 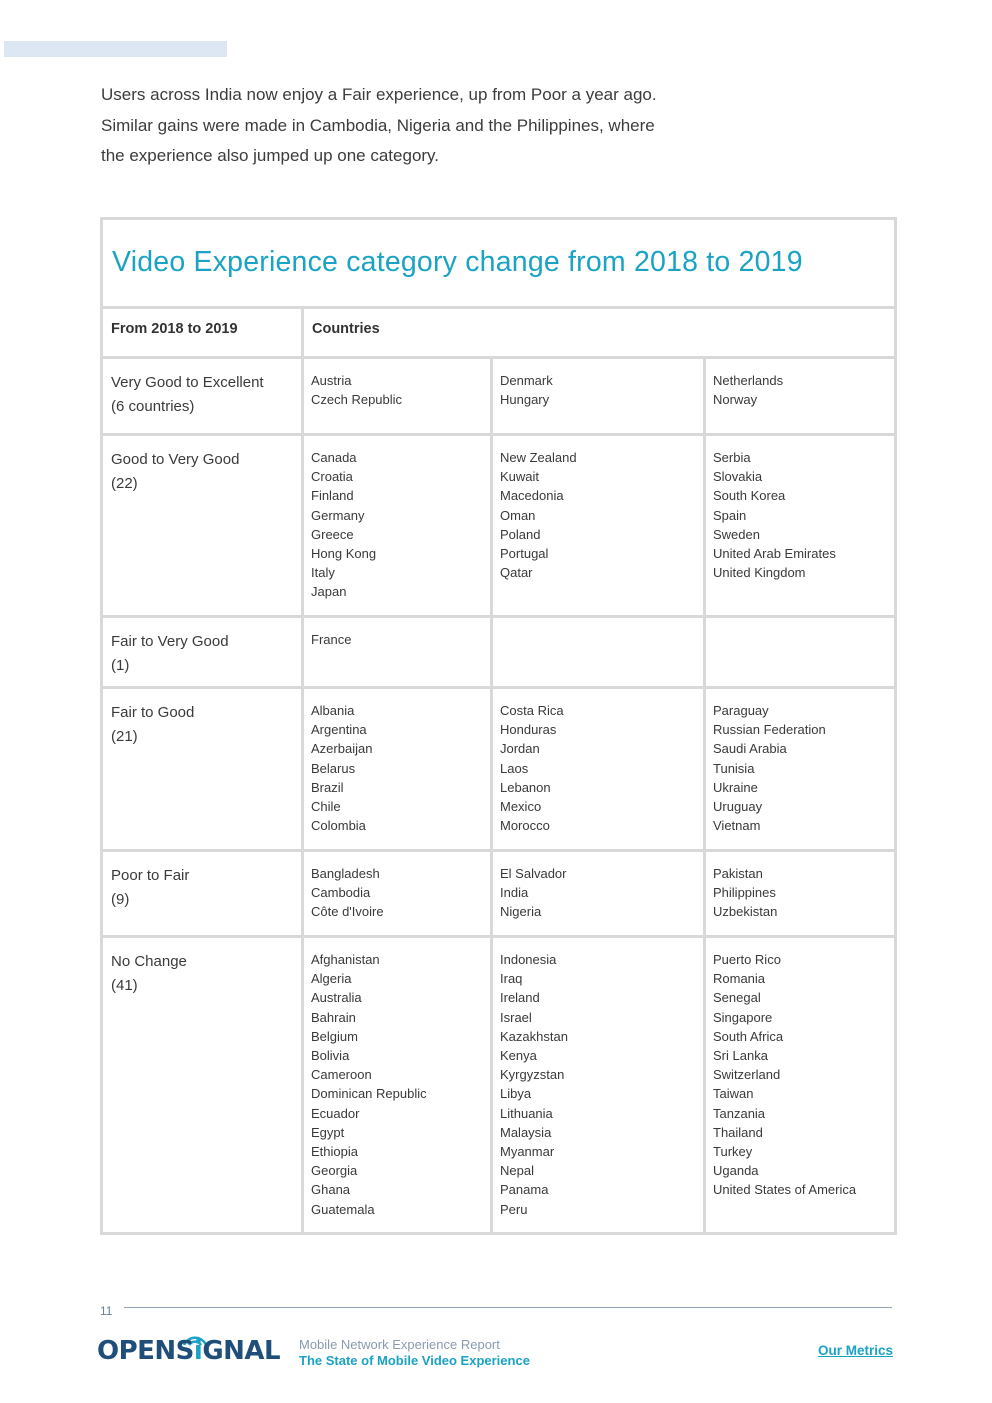 What do you see at coordinates (331, 1190) in the screenshot?
I see `country-name: Ghana` at bounding box center [331, 1190].